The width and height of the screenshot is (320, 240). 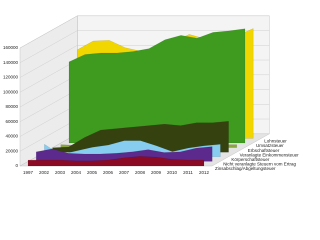 What do you see at coordinates (108, 172) in the screenshot?
I see `x-tick-label: 2006` at bounding box center [108, 172].